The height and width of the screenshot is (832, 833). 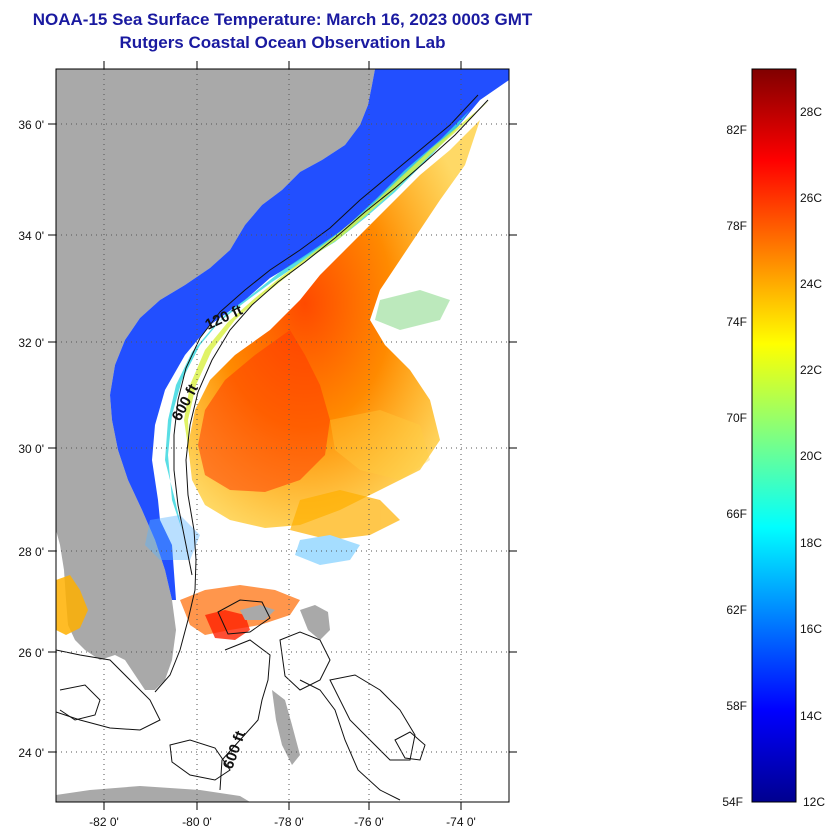 What do you see at coordinates (811, 629) in the screenshot?
I see `colorbar-c-label: 16C` at bounding box center [811, 629].